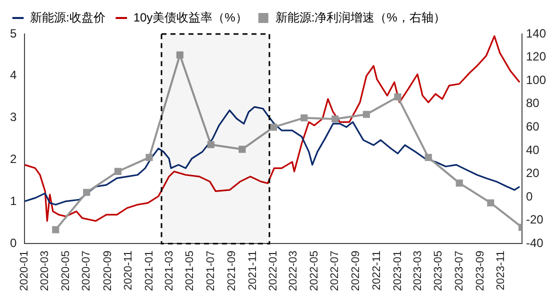  Describe the element at coordinates (13, 33) in the screenshot. I see `y-tick-label: 5` at that location.